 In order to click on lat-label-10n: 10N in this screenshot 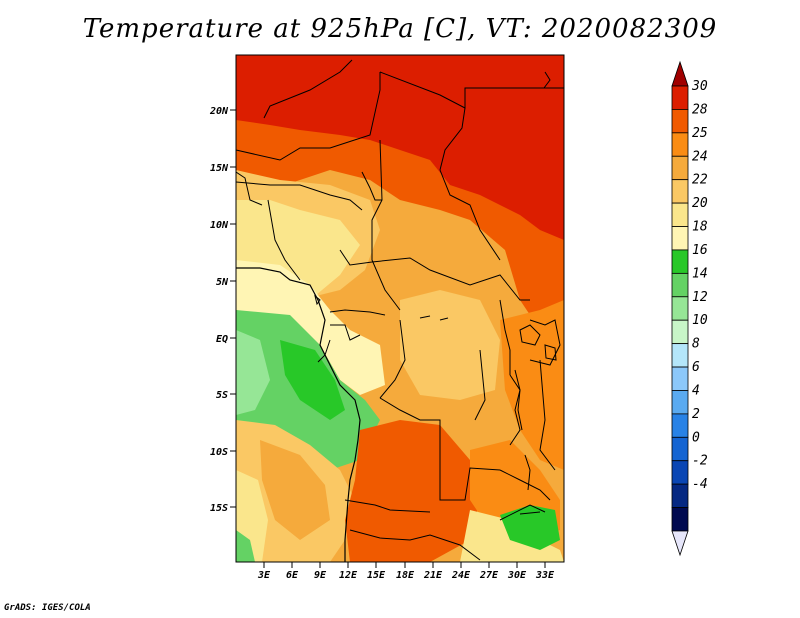, I will do `click(219, 225)`.